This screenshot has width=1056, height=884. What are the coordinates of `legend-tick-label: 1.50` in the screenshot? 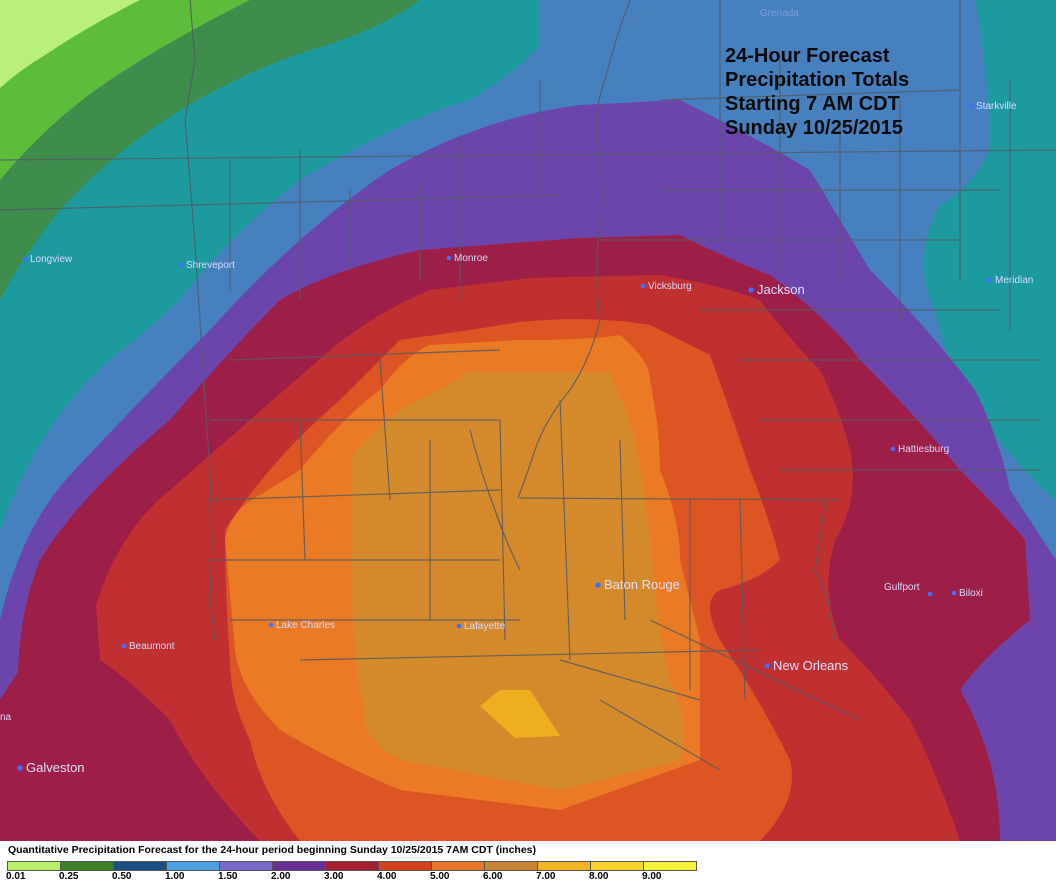 It's located at (228, 876).